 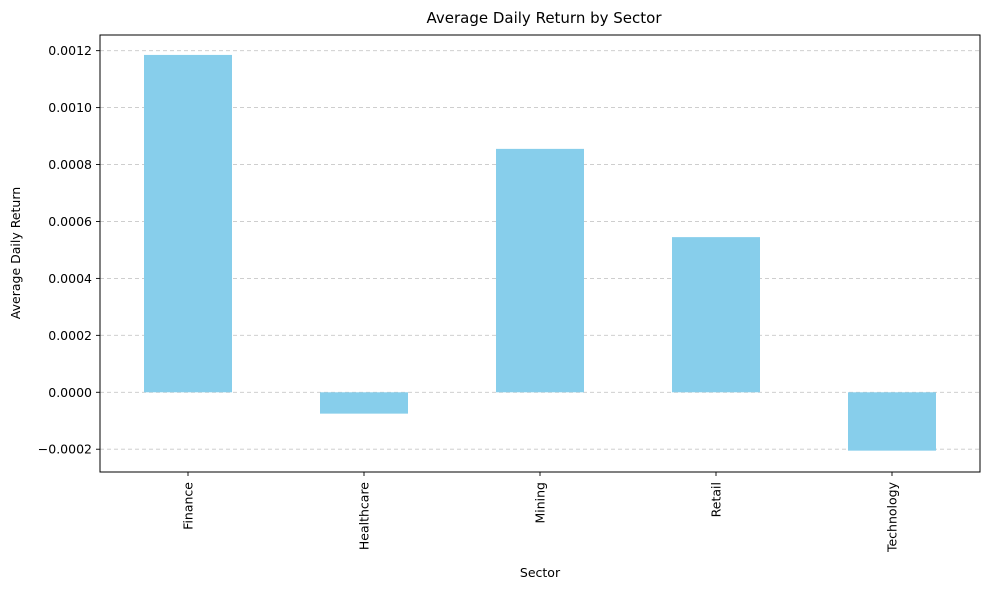 What do you see at coordinates (188, 506) in the screenshot?
I see `x-tick-label: Finance` at bounding box center [188, 506].